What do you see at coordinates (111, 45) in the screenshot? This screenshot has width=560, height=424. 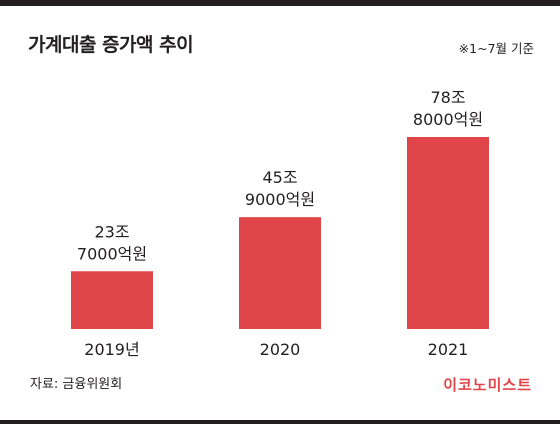 I see `chart-title: 가계대출 증가액 추이` at bounding box center [111, 45].